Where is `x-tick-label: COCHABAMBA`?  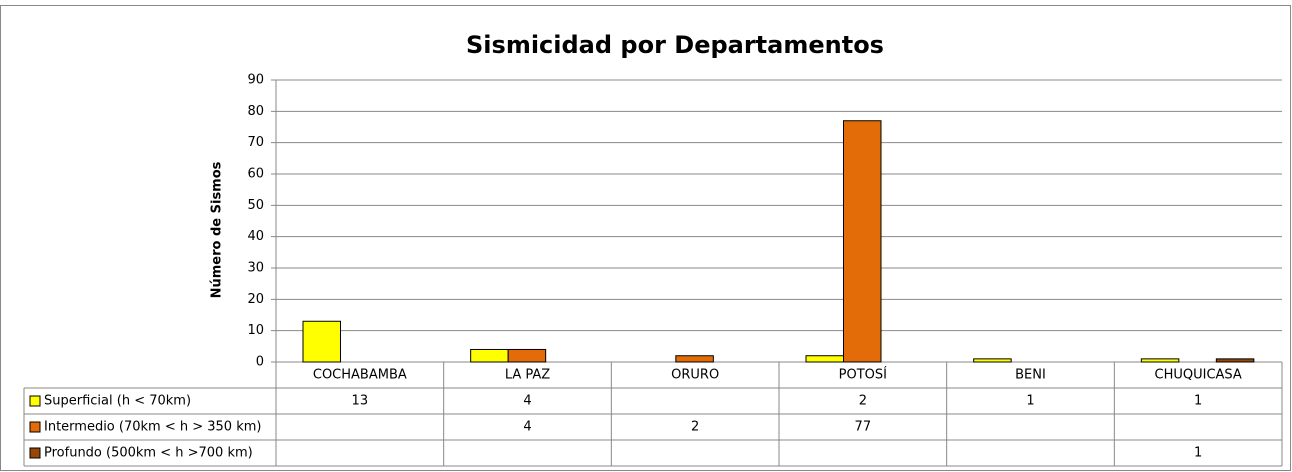
x-tick-label: COCHABAMBA is located at coordinates (360, 375).